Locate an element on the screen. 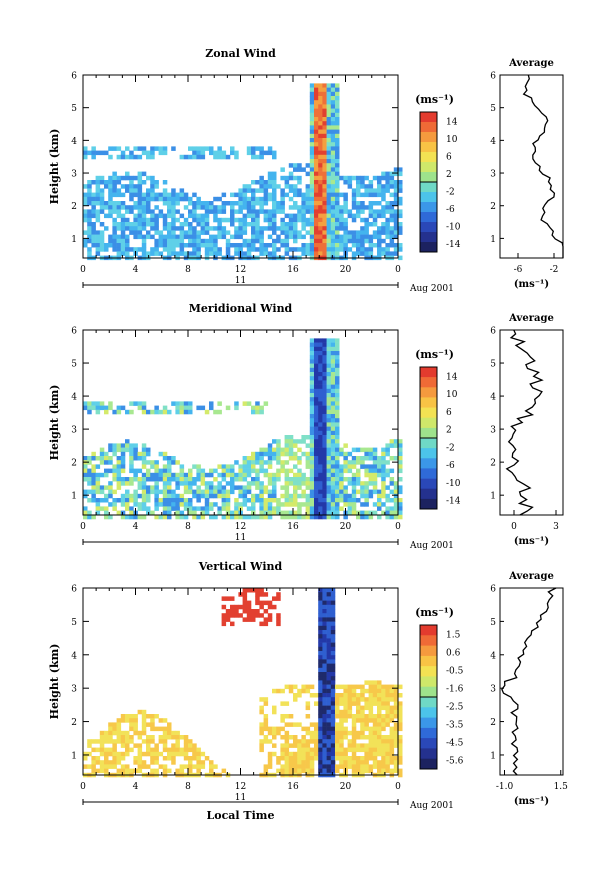  x-tick-label: 4 is located at coordinates (136, 787).